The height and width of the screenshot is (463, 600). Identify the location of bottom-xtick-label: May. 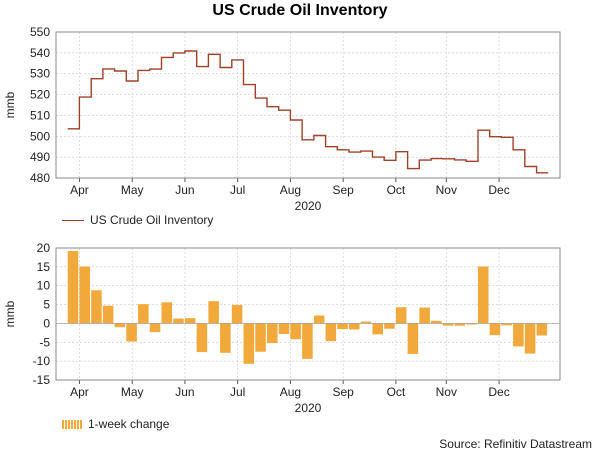
(132, 392).